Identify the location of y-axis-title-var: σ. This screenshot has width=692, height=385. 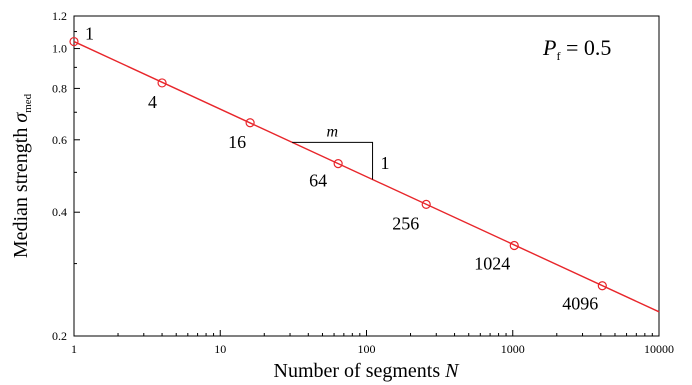
(21, 117).